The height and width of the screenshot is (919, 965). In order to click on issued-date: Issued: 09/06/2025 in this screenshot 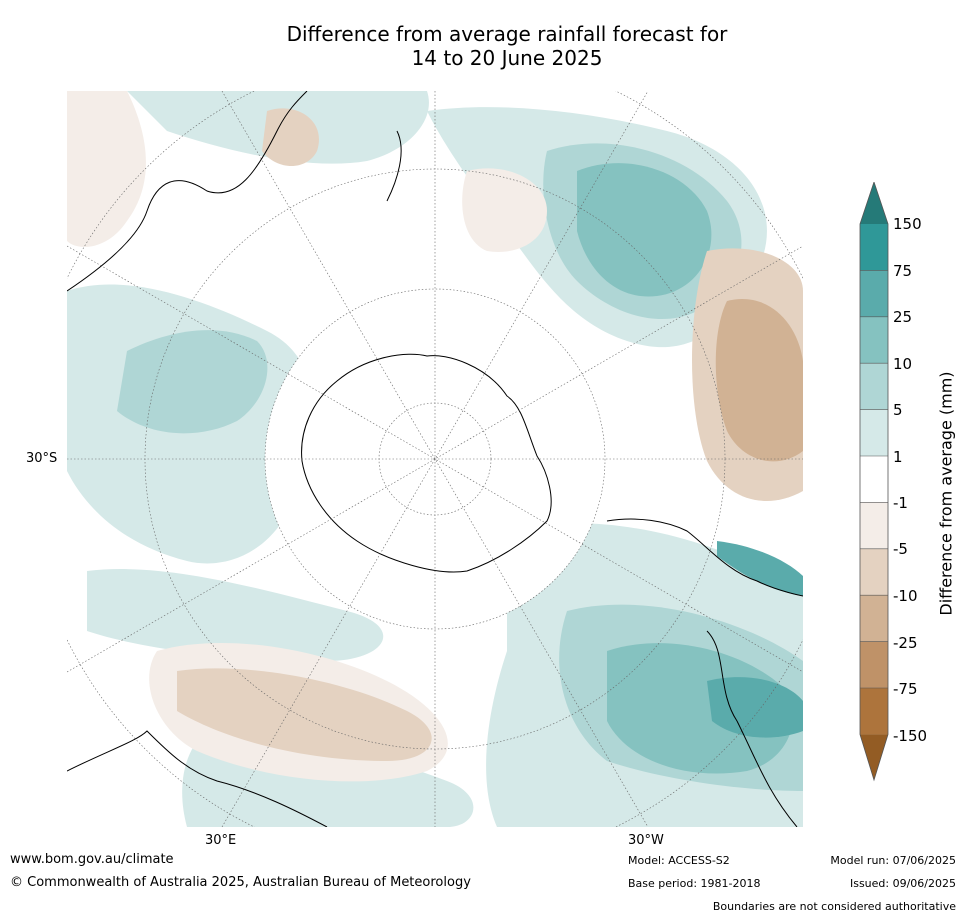, I will do `click(902, 883)`.